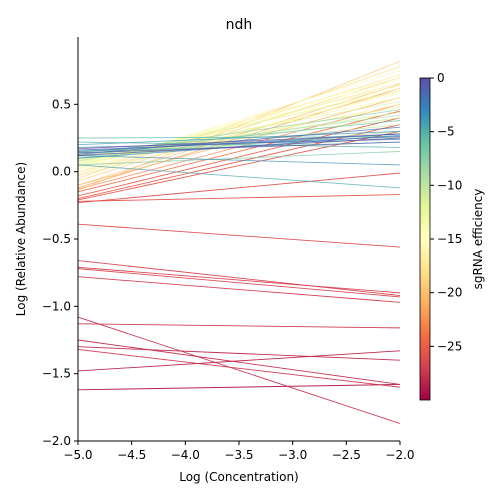 This screenshot has height=500, width=500. Describe the element at coordinates (56, 239) in the screenshot. I see `y-tick-label: −0.5` at that location.